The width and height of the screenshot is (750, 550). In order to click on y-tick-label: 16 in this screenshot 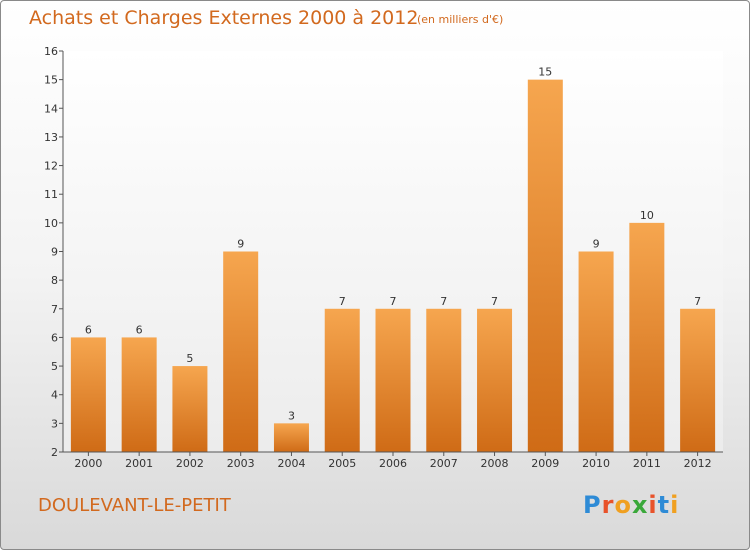, I will do `click(51, 51)`.